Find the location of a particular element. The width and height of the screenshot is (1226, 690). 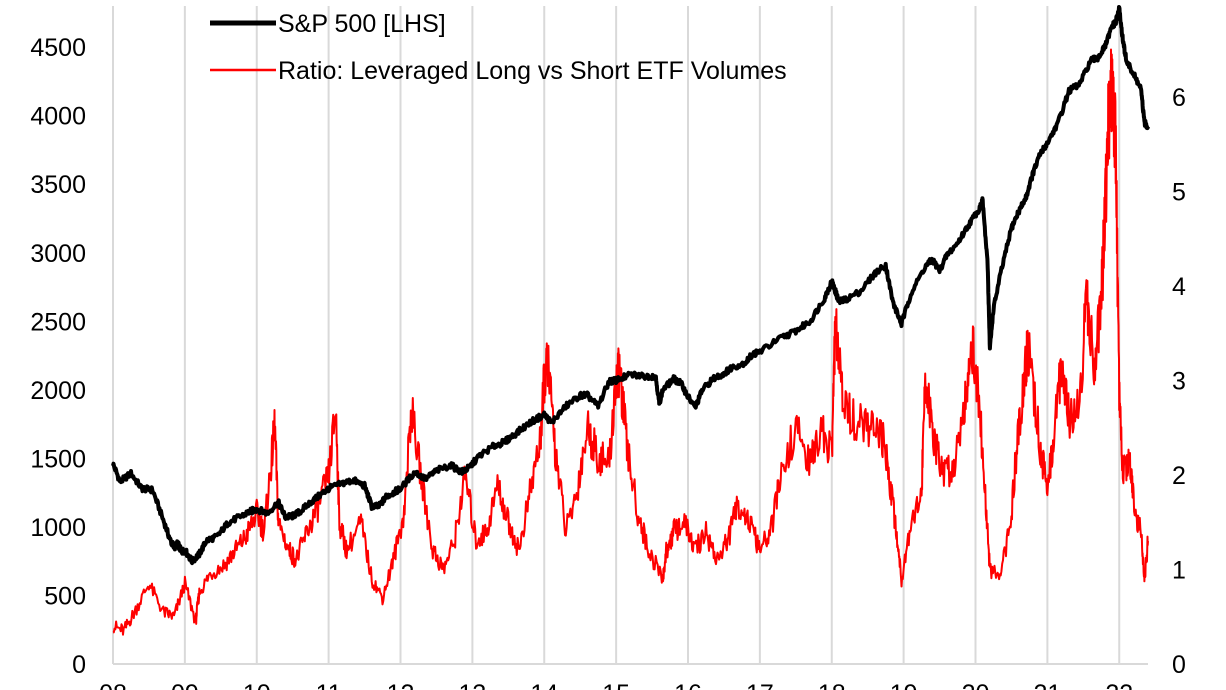

left-tick-label-1500: 1500 is located at coordinates (58, 459).